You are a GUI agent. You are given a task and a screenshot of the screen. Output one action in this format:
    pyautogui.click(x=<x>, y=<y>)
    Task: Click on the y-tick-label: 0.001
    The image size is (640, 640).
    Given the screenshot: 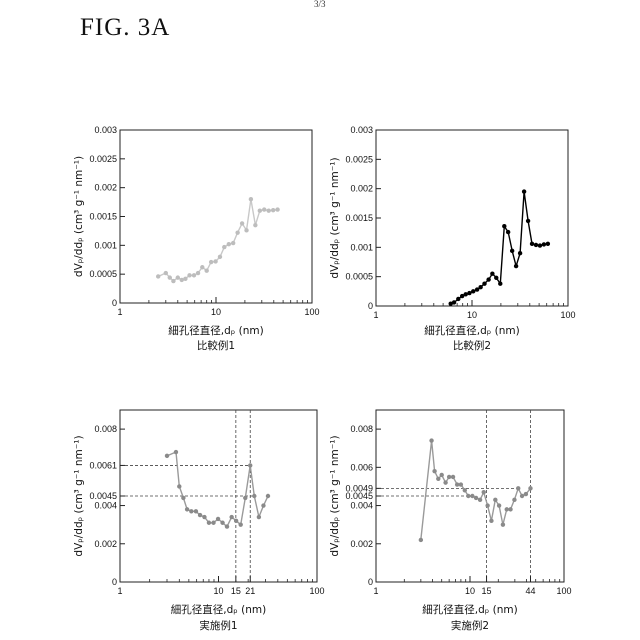 What is the action you would take?
    pyautogui.click(x=361, y=247)
    